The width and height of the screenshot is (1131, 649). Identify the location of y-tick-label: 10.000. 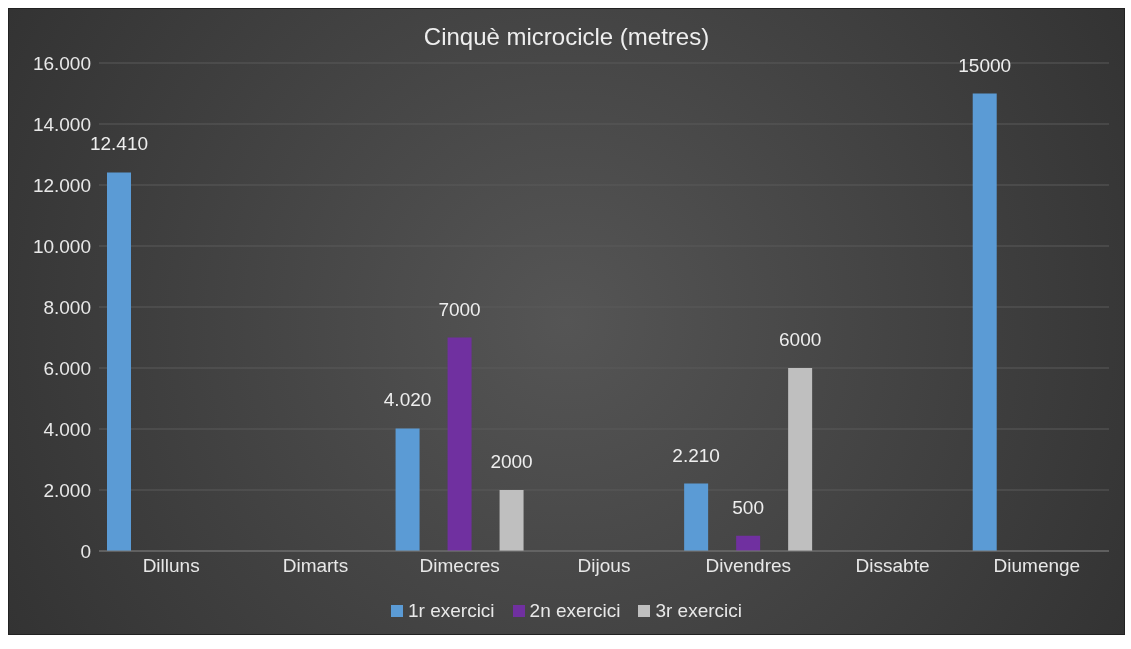
(61, 246).